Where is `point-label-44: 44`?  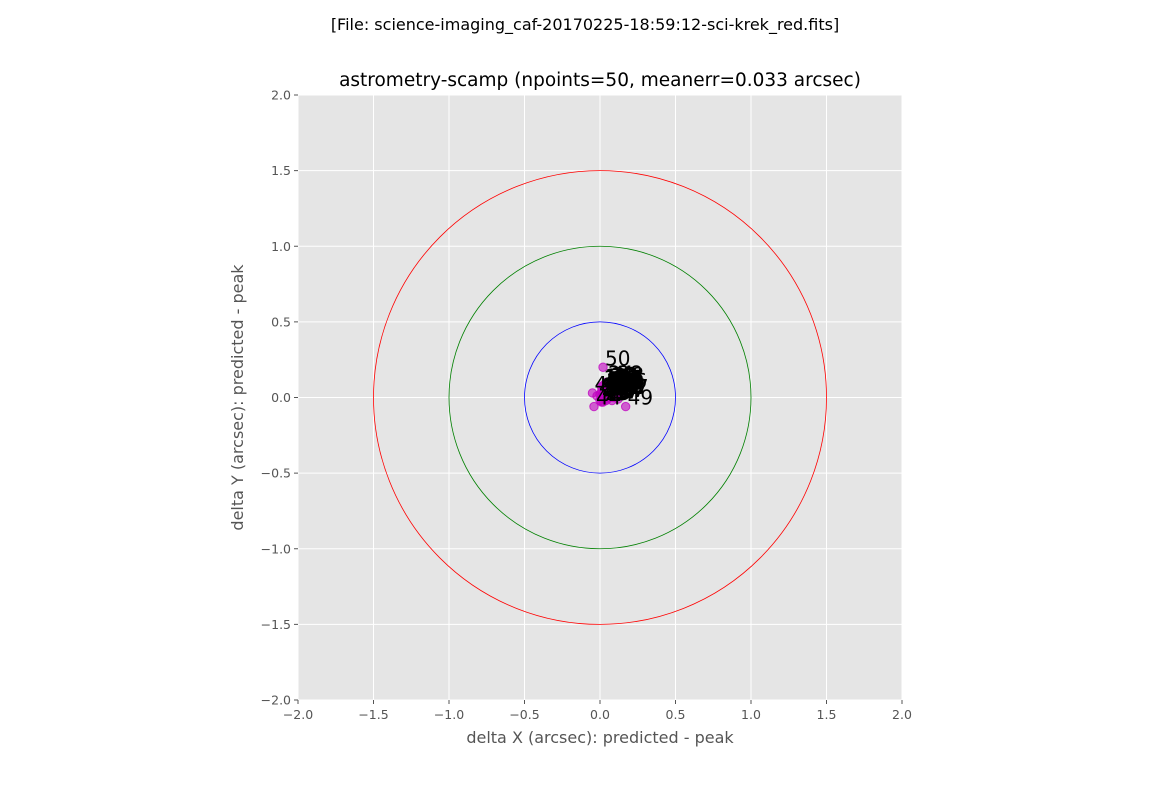 point-label-44: 44 is located at coordinates (608, 398).